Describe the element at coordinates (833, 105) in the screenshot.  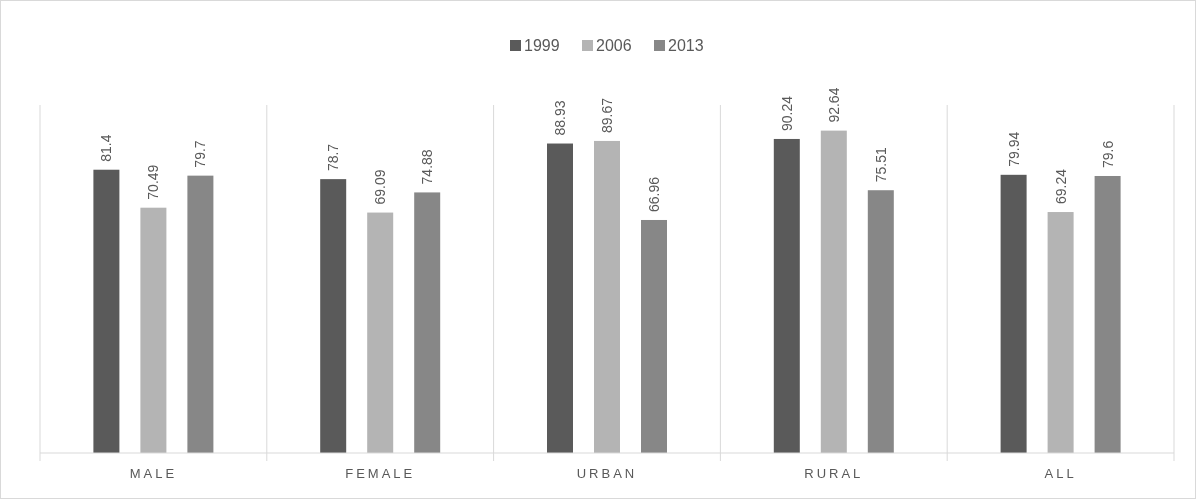
I see `data-label: 92.64` at that location.